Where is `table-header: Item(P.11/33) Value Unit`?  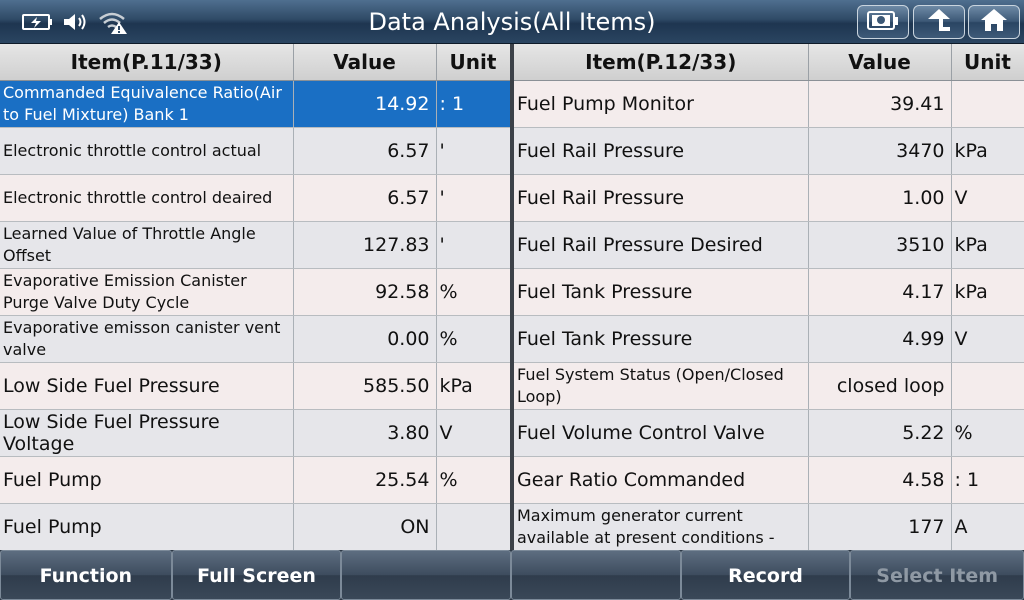 table-header: Item(P.11/33) Value Unit is located at coordinates (255, 62).